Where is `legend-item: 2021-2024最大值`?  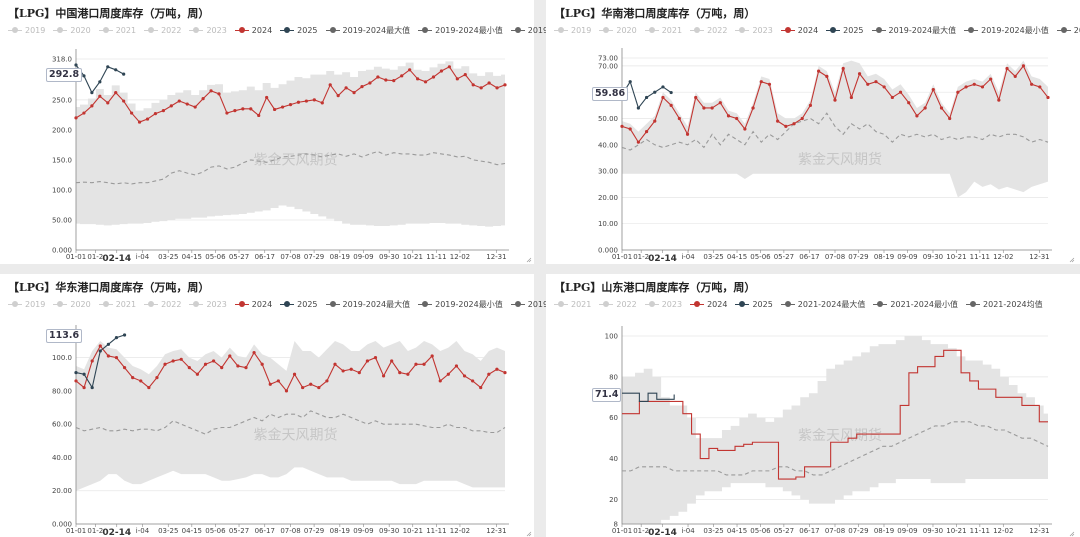 legend-item: 2021-2024最大值 is located at coordinates (822, 304).